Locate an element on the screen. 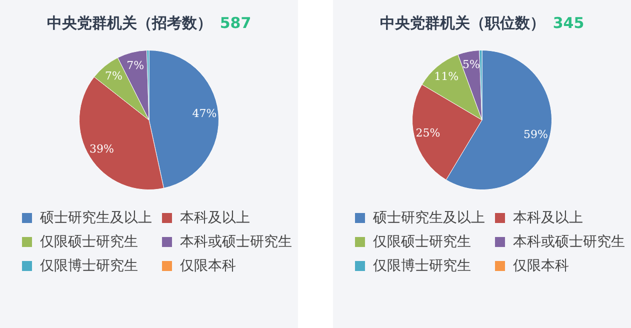 Image resolution: width=631 pixels, height=328 pixels. data-label: 39% is located at coordinates (101, 149).